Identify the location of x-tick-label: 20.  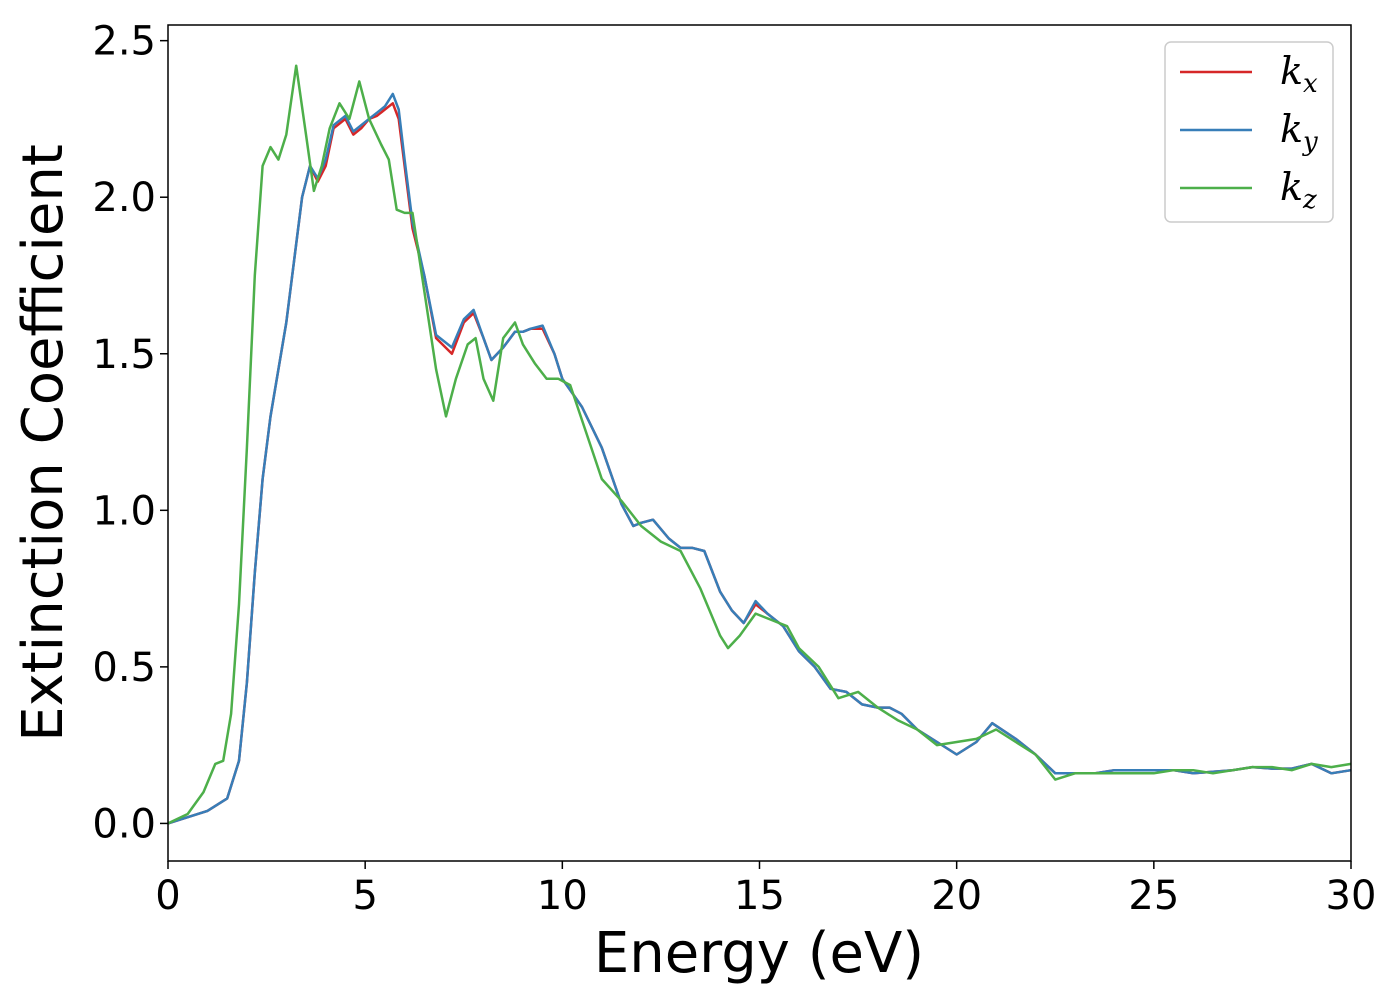
(956, 896).